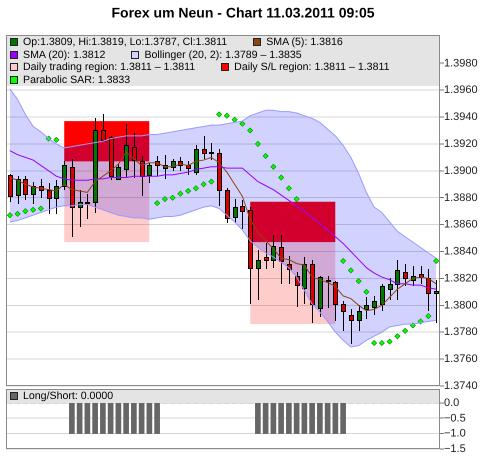 Image resolution: width=480 pixels, height=457 pixels. Describe the element at coordinates (461, 224) in the screenshot. I see `y-tick-label: 1.3860` at that location.